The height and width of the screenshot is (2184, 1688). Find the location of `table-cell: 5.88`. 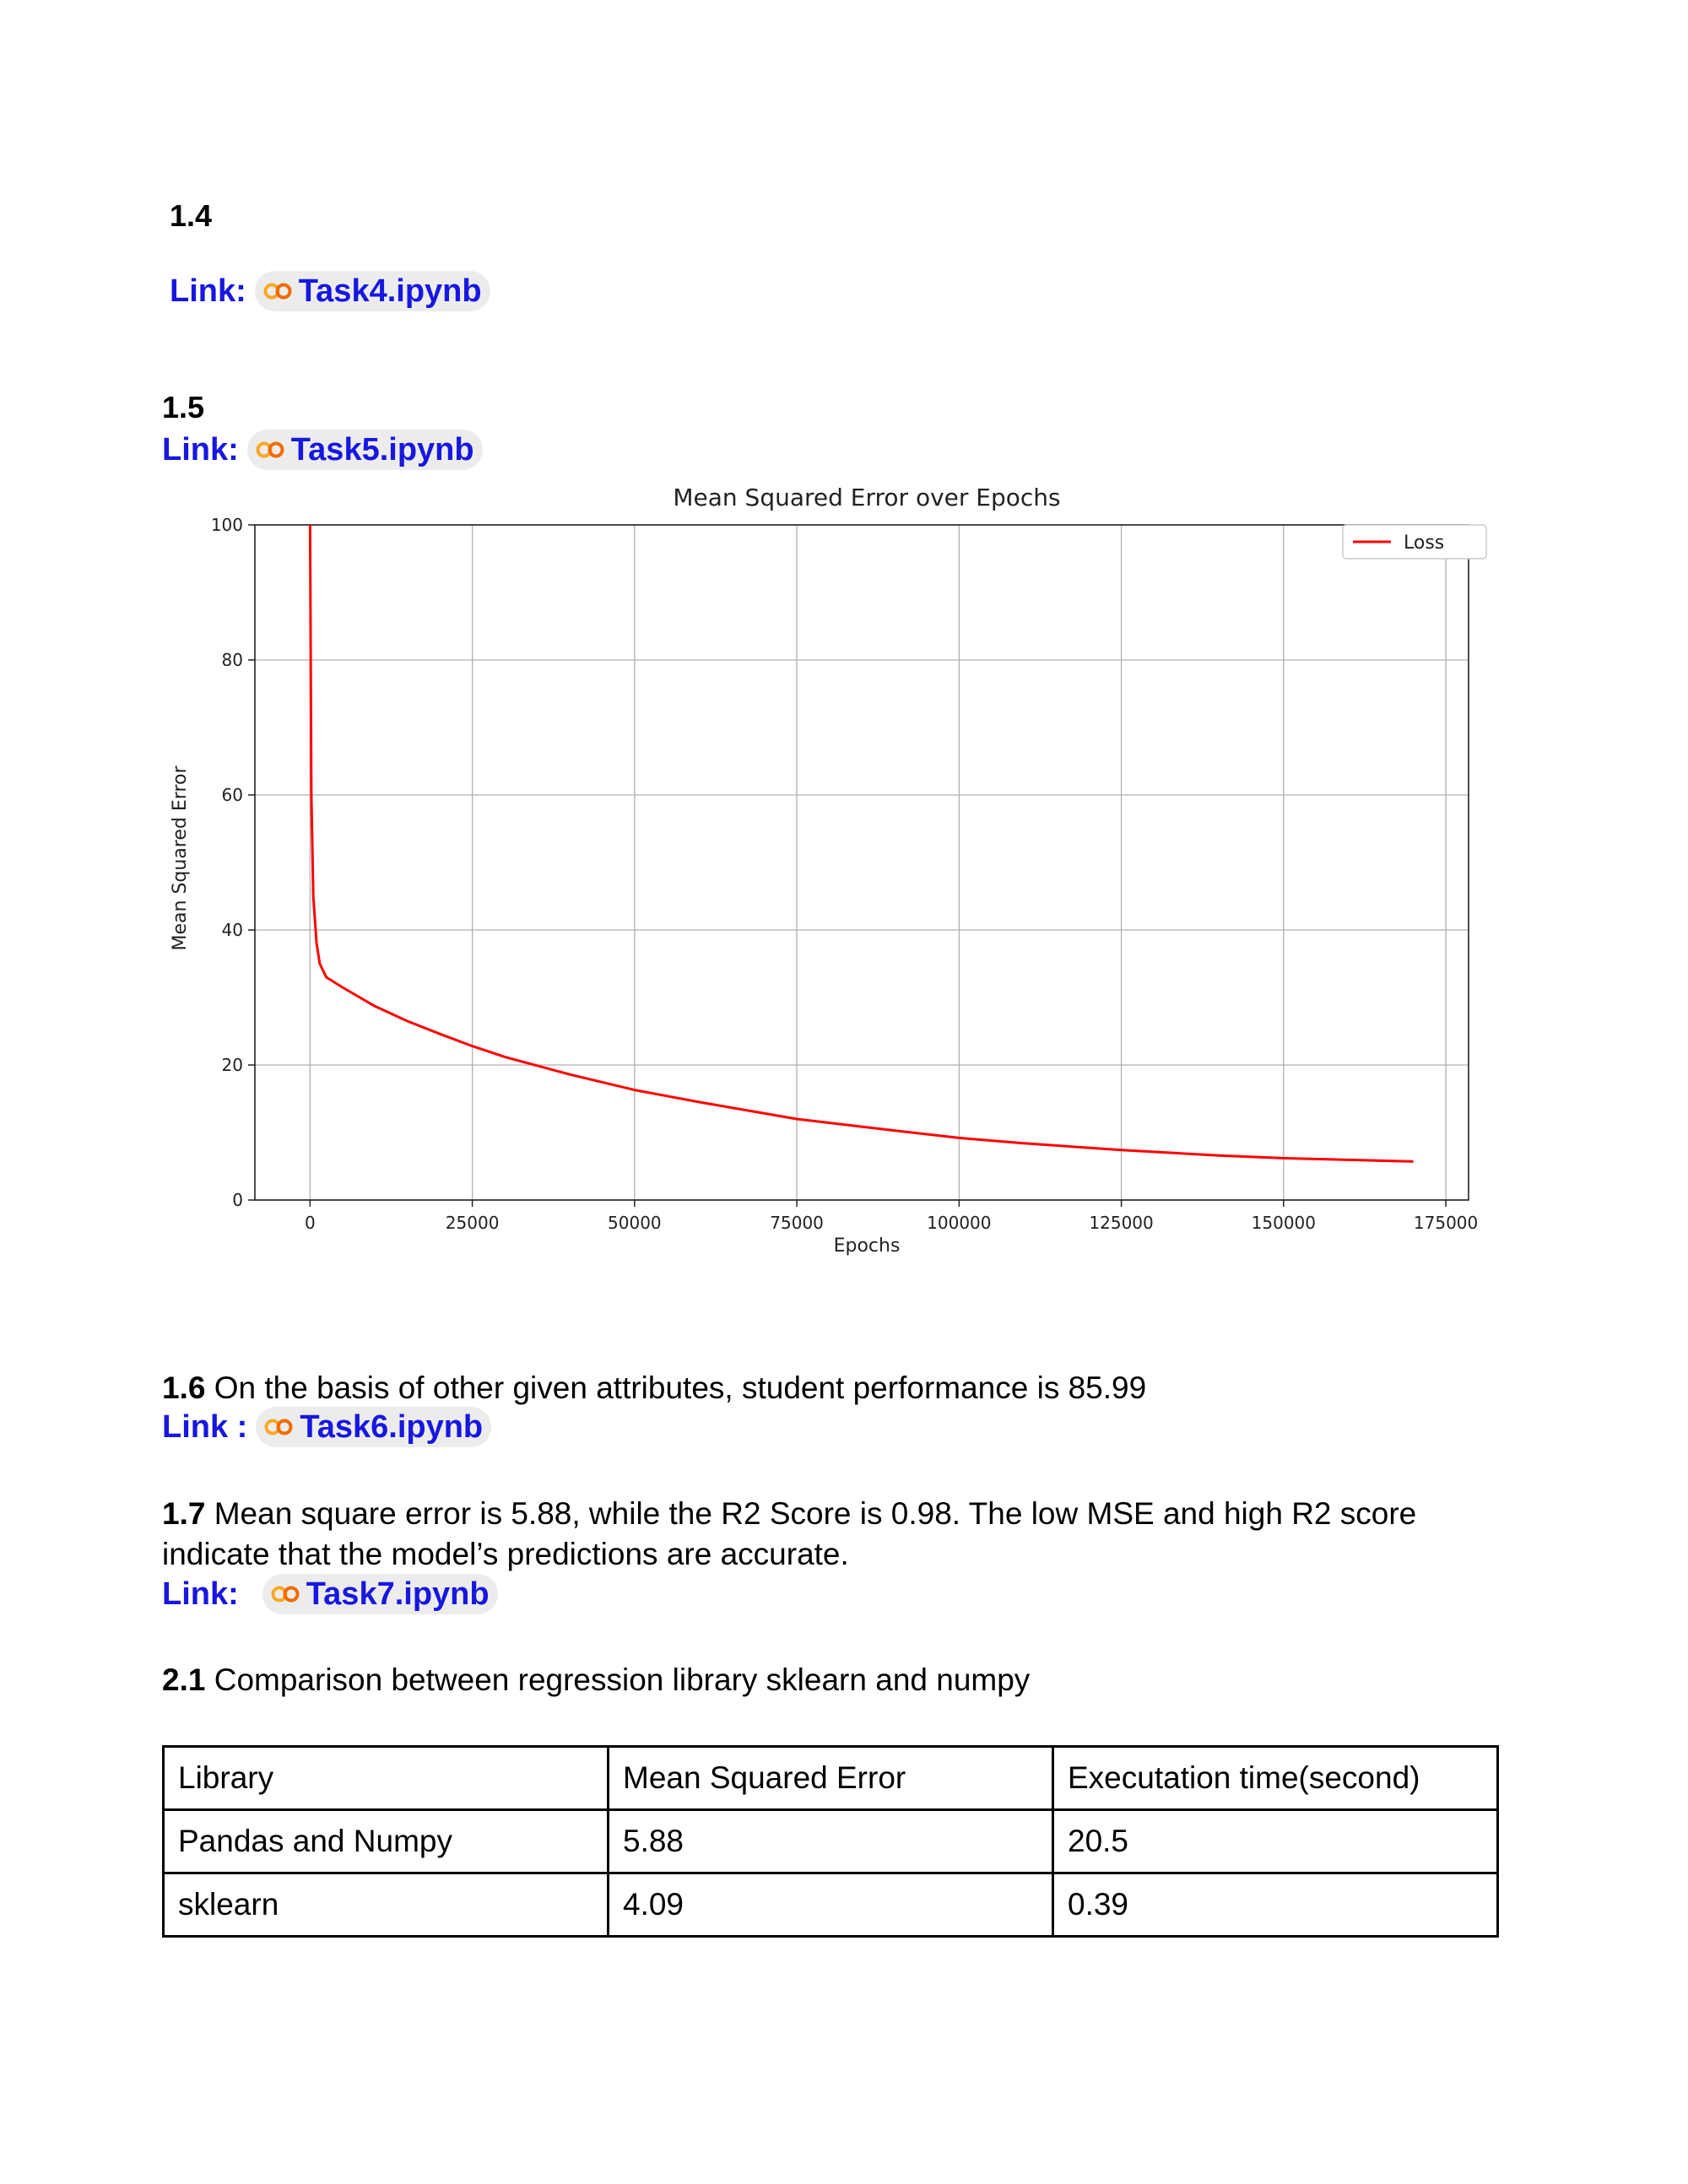

table-cell: 5.88 is located at coordinates (830, 1841).